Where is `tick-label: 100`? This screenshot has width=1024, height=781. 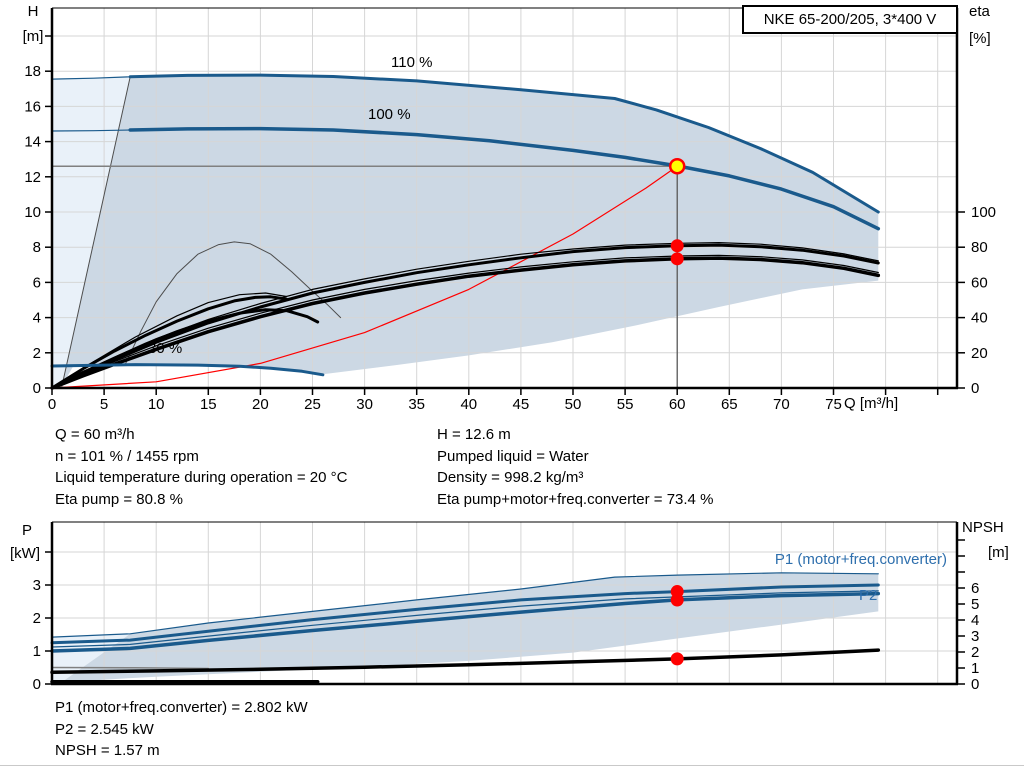
tick-label: 100 is located at coordinates (983, 212).